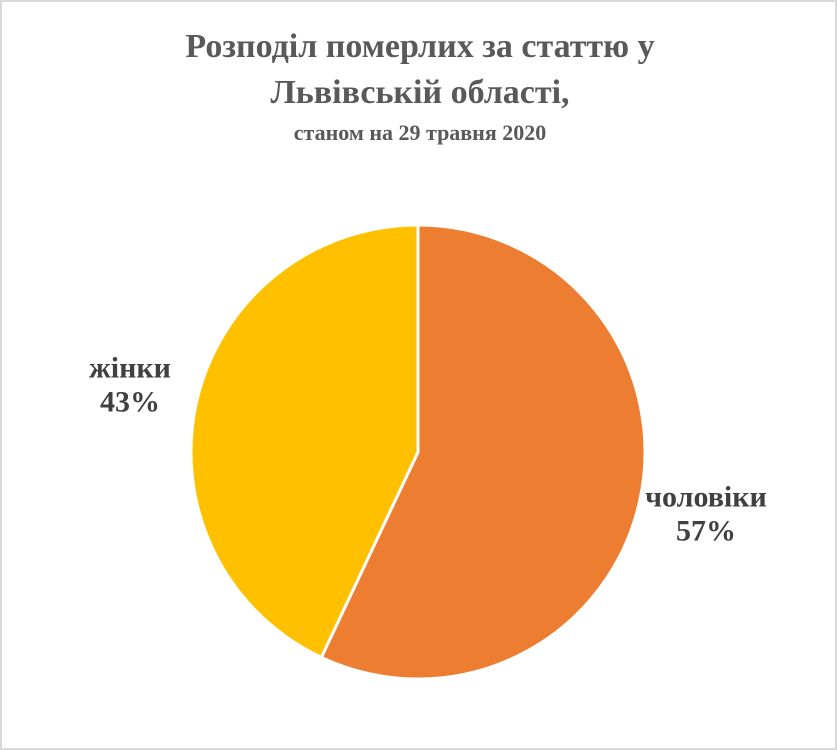 The width and height of the screenshot is (837, 750). I want to click on slice-category-label: жінки, so click(130, 368).